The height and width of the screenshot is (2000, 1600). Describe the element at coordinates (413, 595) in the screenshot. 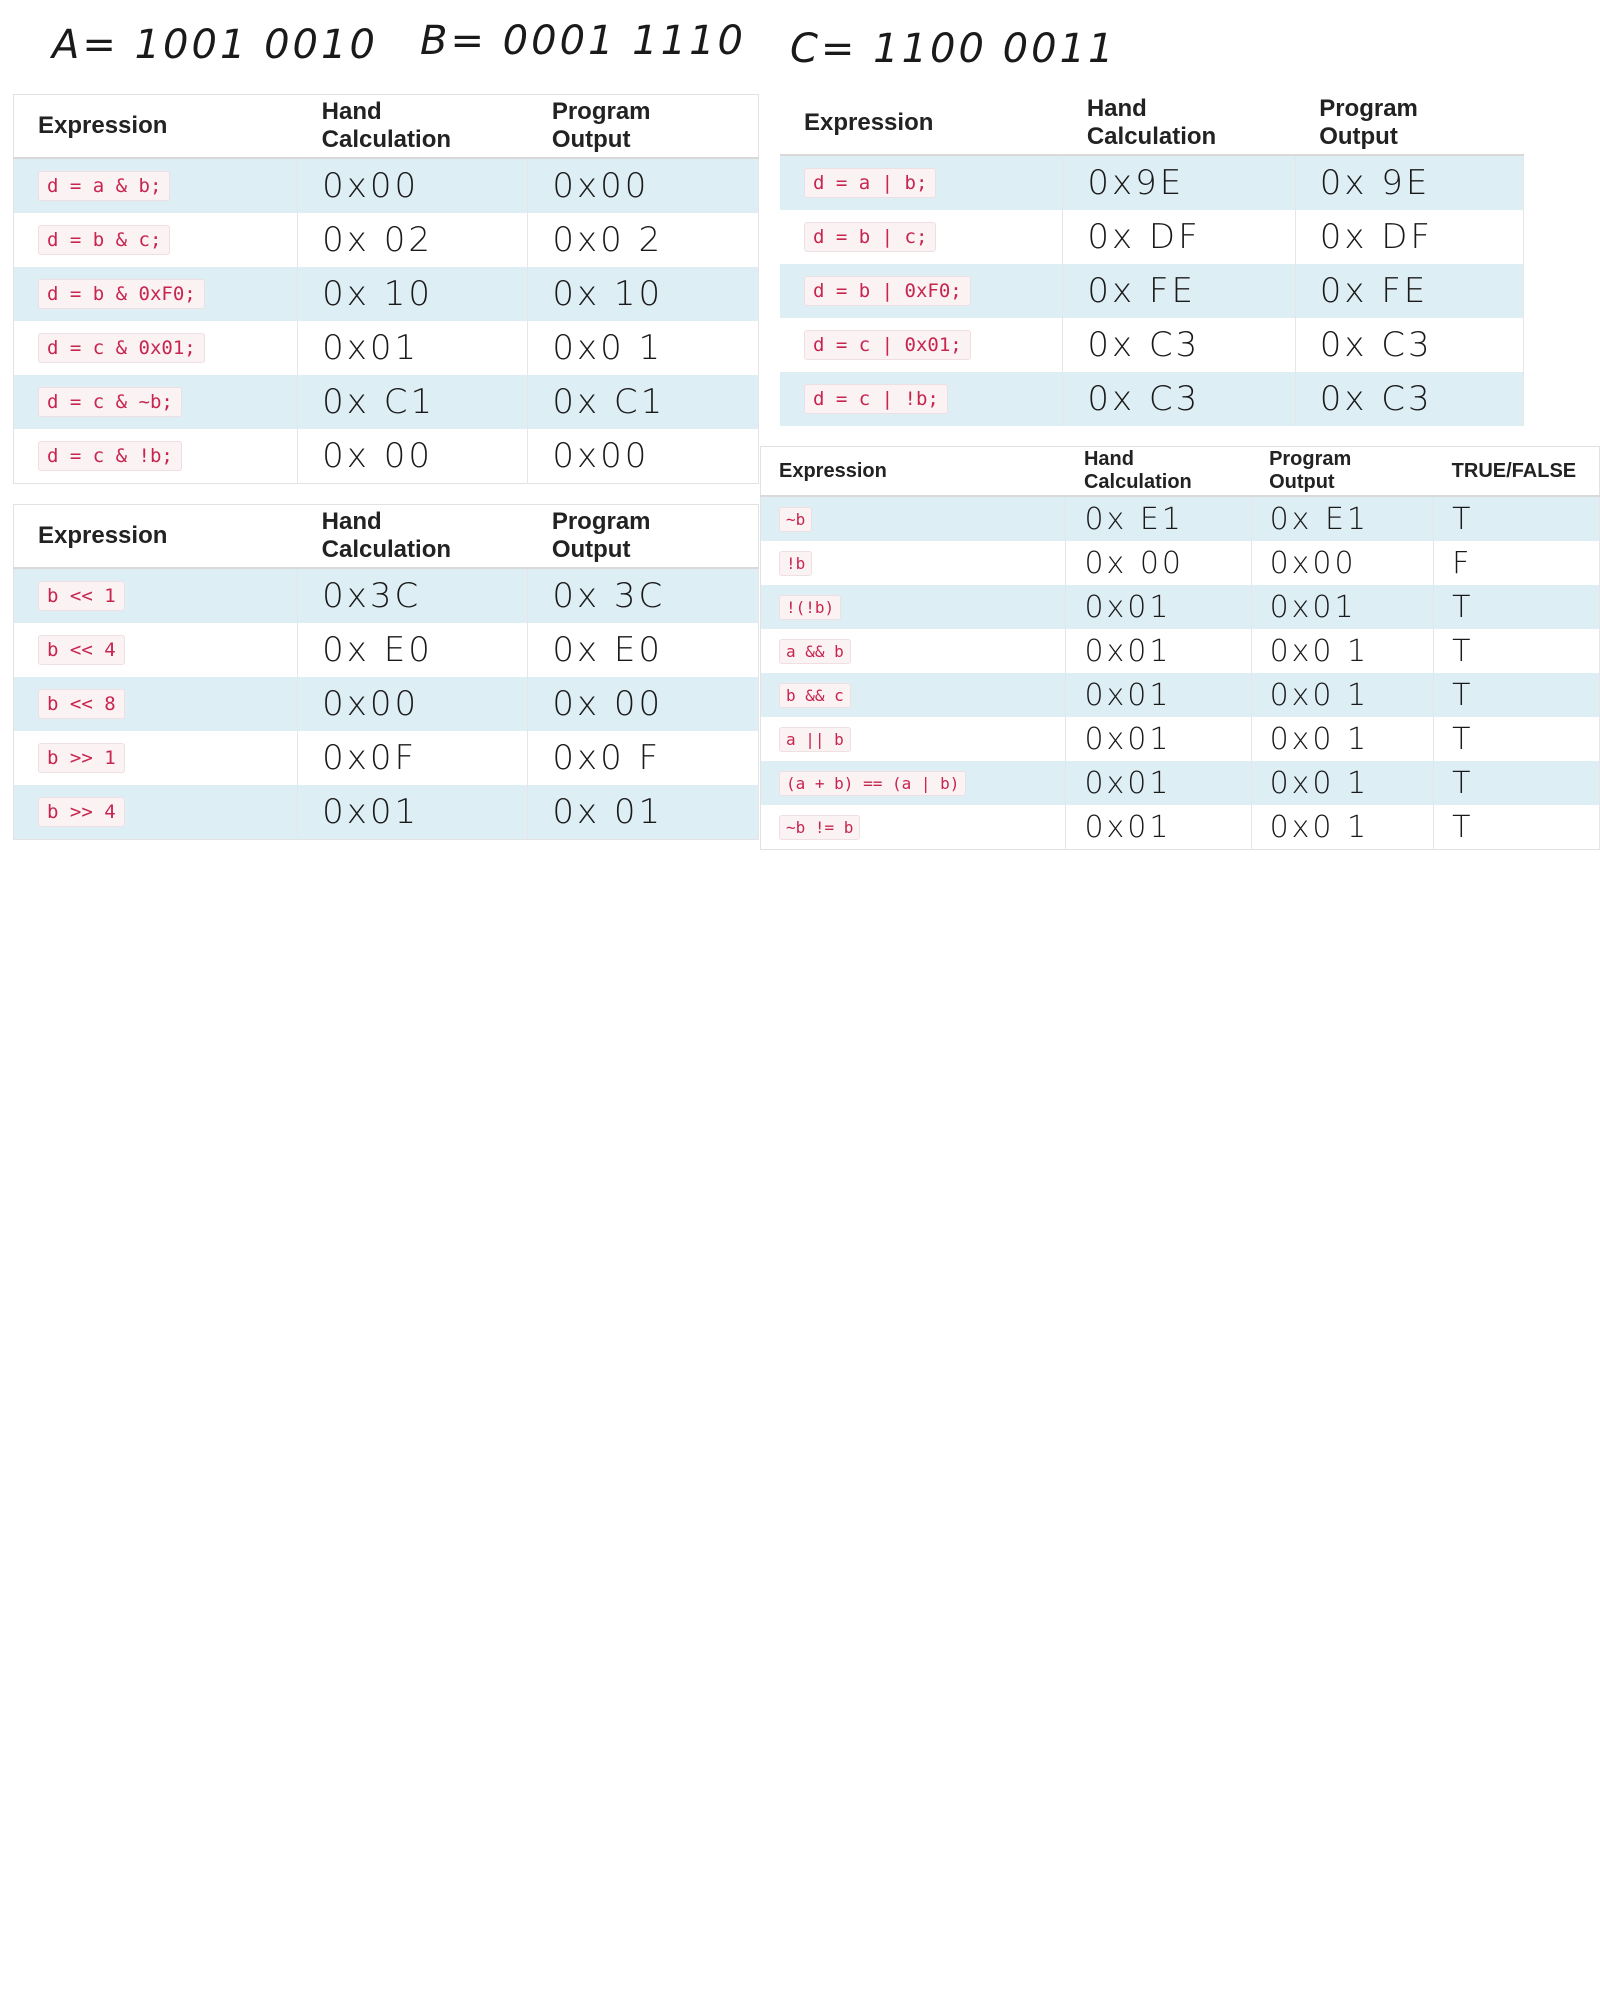

I see `hand-value: 0x3C` at that location.